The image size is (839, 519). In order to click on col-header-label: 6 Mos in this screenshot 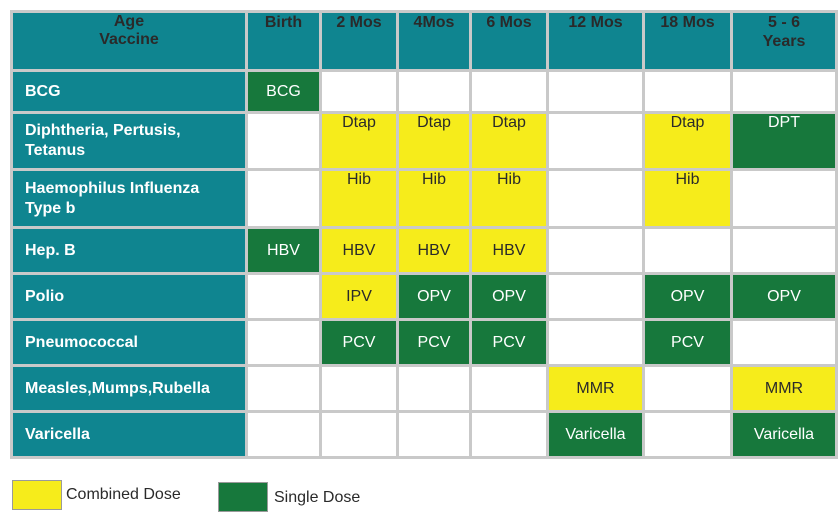, I will do `click(509, 22)`.